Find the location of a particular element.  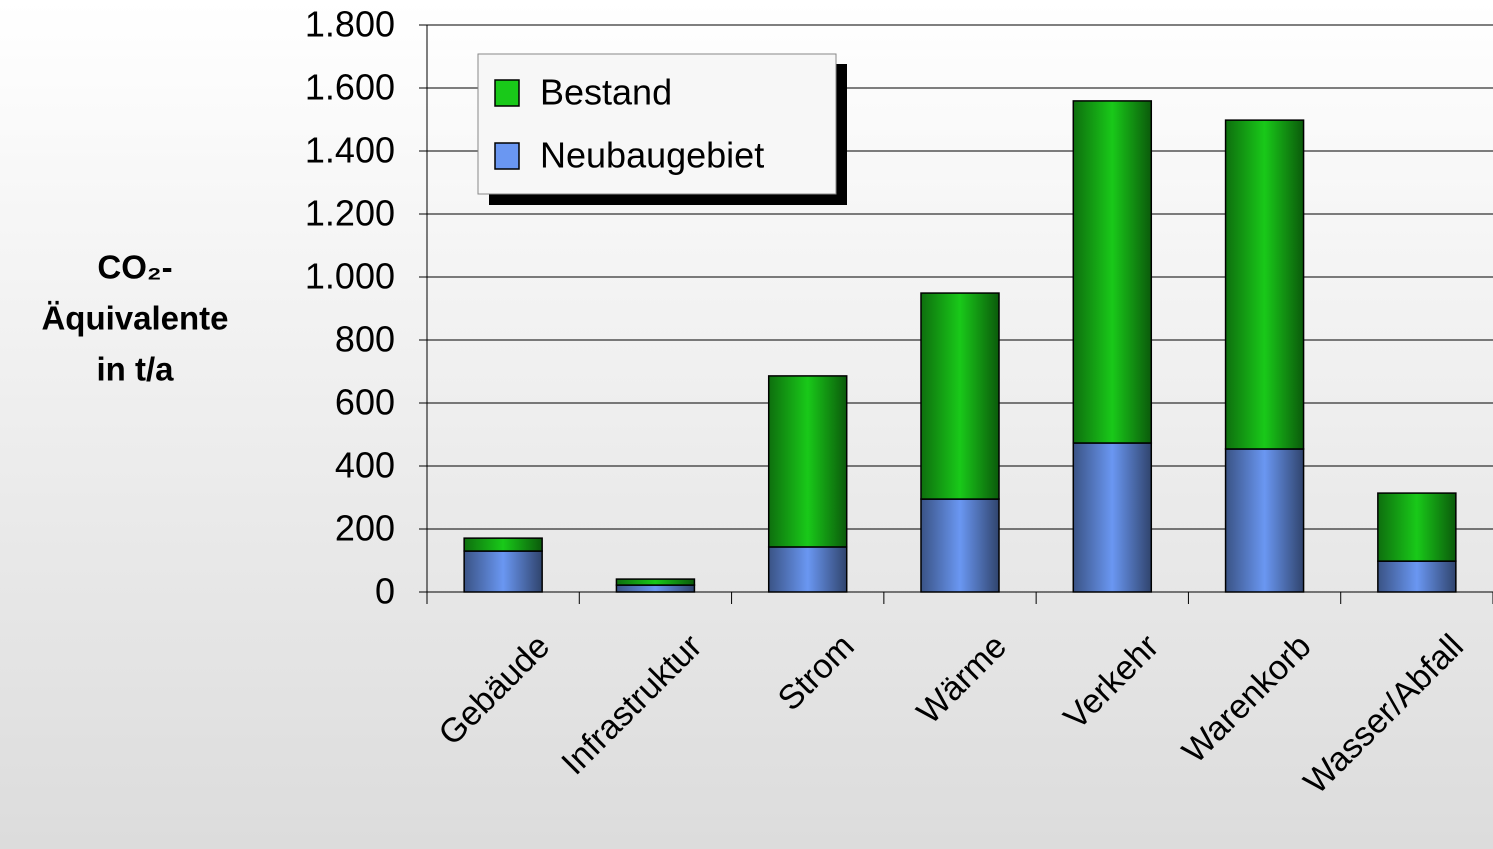

y-tick-label: 1.200 is located at coordinates (350, 213).